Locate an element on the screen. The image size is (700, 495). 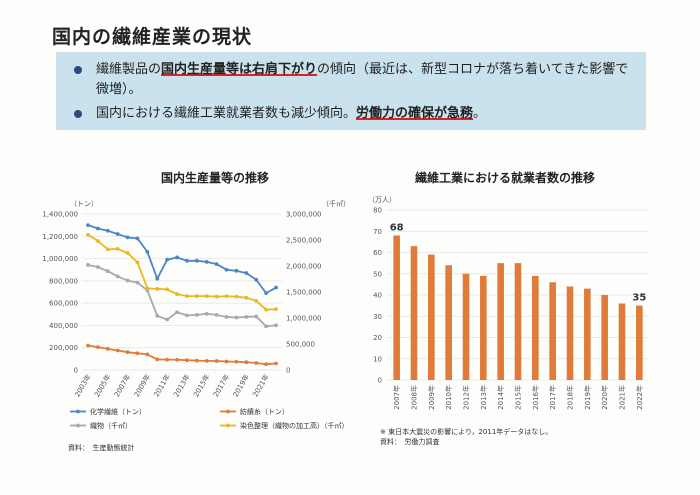
chart-title: 繊維工業における就業者数の推移 is located at coordinates (505, 177).